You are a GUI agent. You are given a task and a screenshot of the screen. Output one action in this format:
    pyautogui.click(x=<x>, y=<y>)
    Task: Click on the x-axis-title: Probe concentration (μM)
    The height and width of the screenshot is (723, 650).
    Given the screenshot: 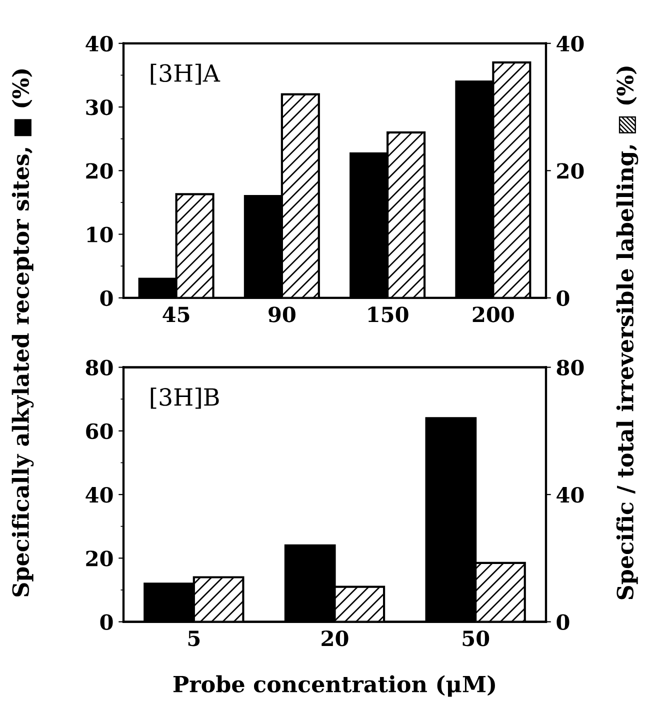 What is the action you would take?
    pyautogui.click(x=334, y=686)
    